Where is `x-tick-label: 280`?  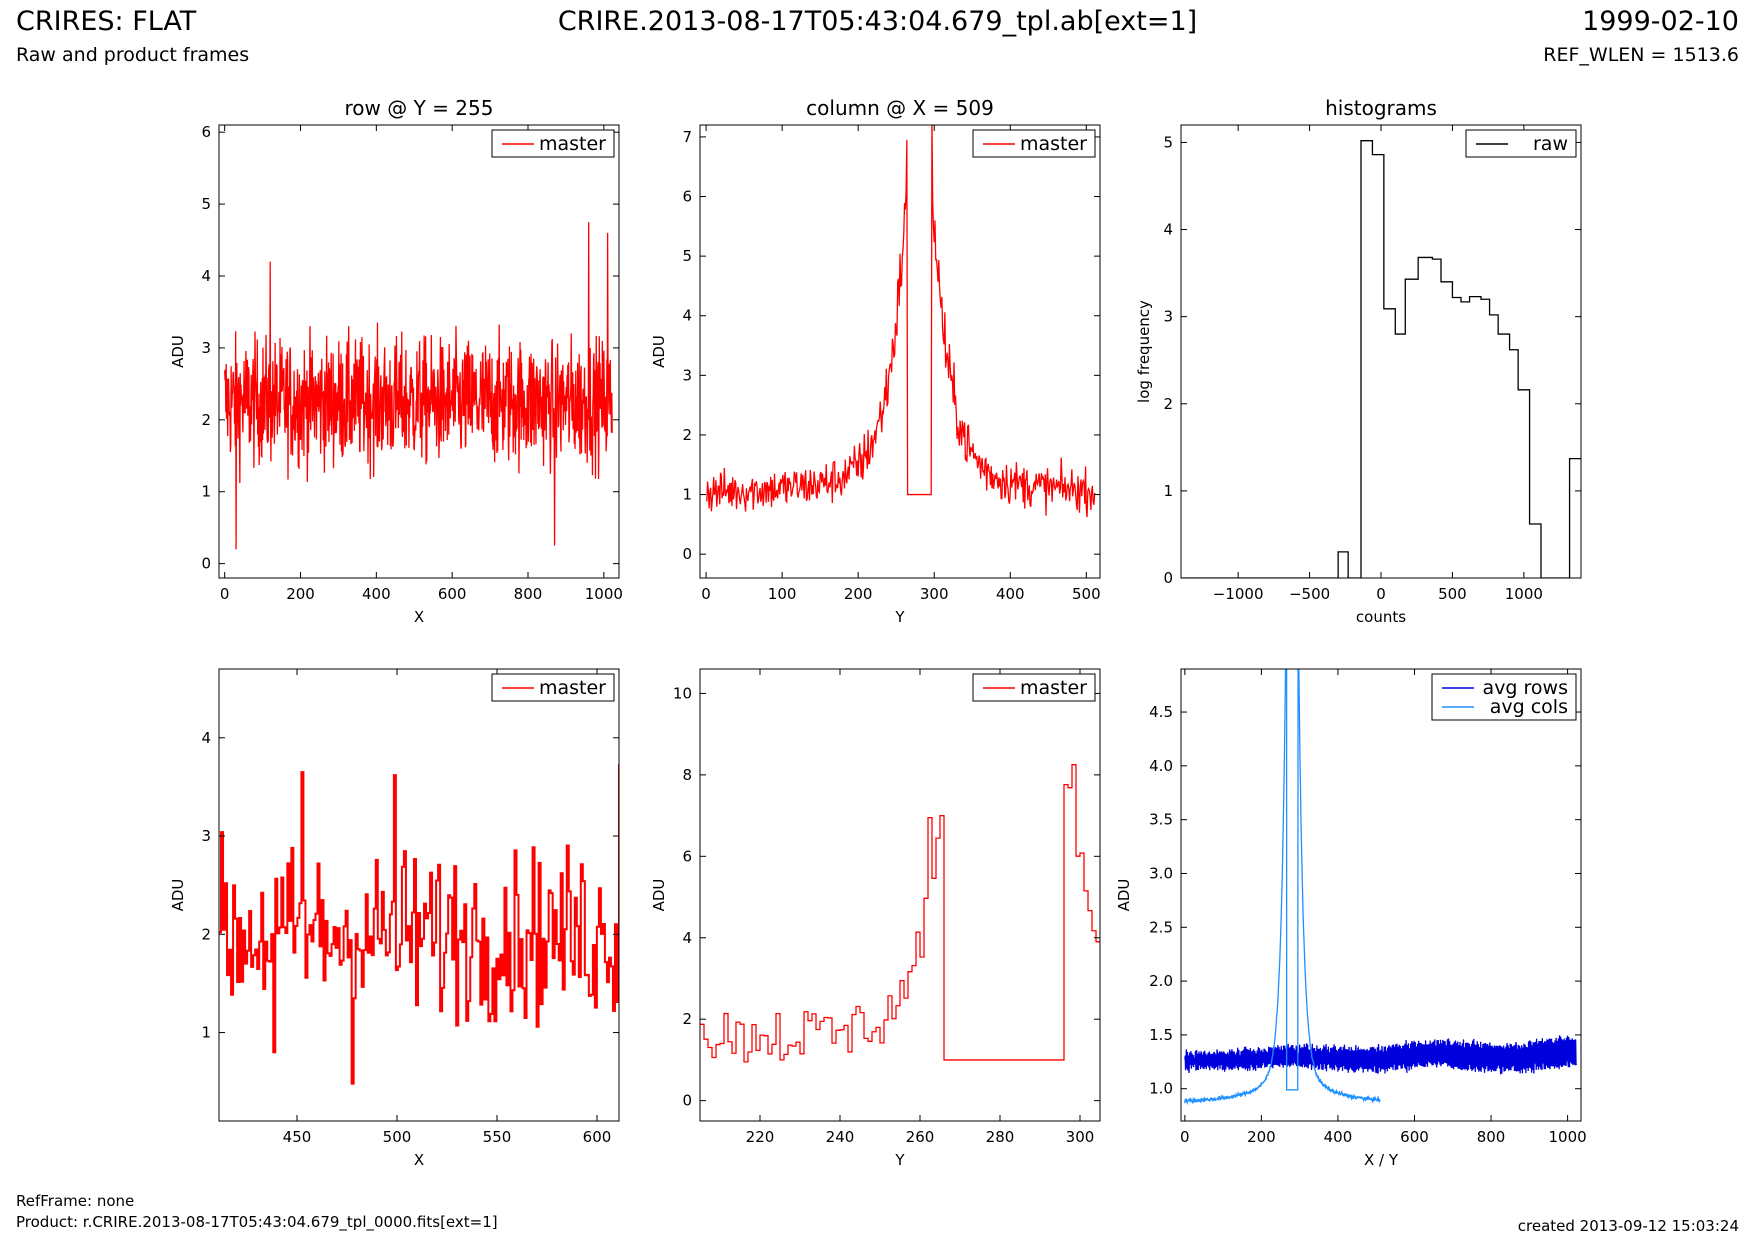 x-tick-label: 280 is located at coordinates (1000, 1137).